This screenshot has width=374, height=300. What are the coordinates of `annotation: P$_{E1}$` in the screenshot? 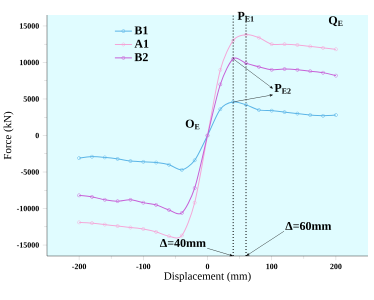 It's located at (246, 17).